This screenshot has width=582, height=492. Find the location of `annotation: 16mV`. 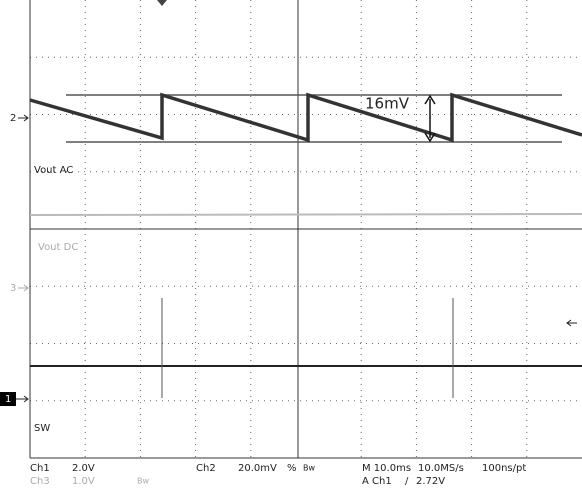

annotation: 16mV is located at coordinates (387, 104).